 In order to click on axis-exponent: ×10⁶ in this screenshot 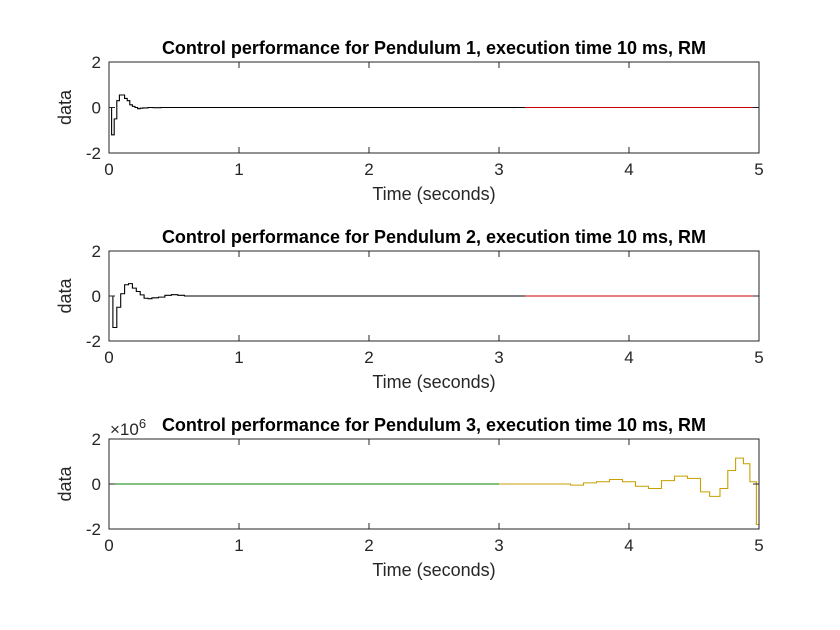, I will do `click(128, 427)`.